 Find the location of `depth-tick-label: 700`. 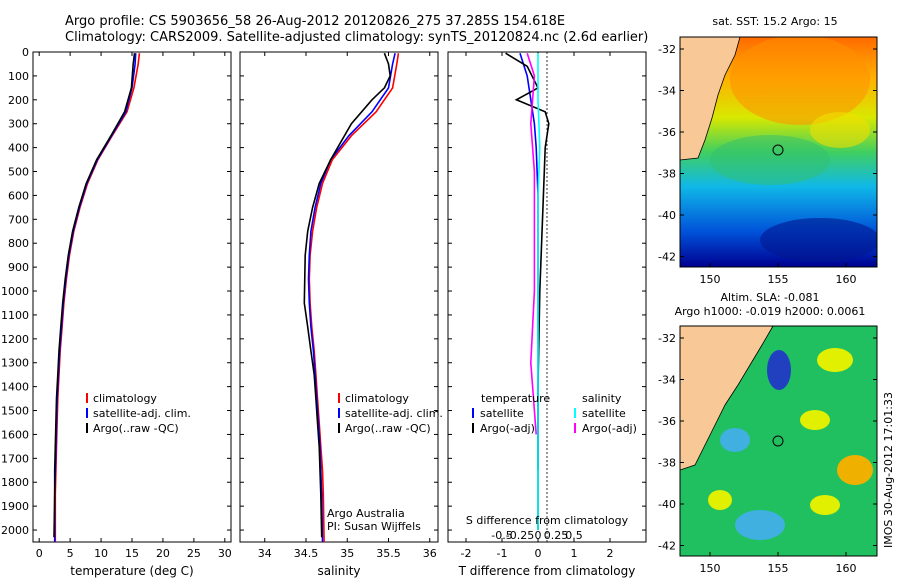

depth-tick-label: 700 is located at coordinates (18, 219).